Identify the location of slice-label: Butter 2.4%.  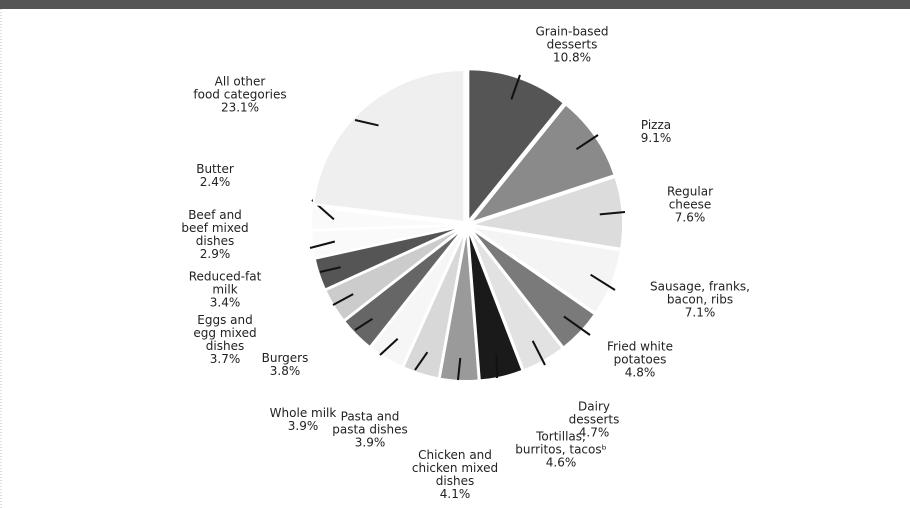
(215, 176).